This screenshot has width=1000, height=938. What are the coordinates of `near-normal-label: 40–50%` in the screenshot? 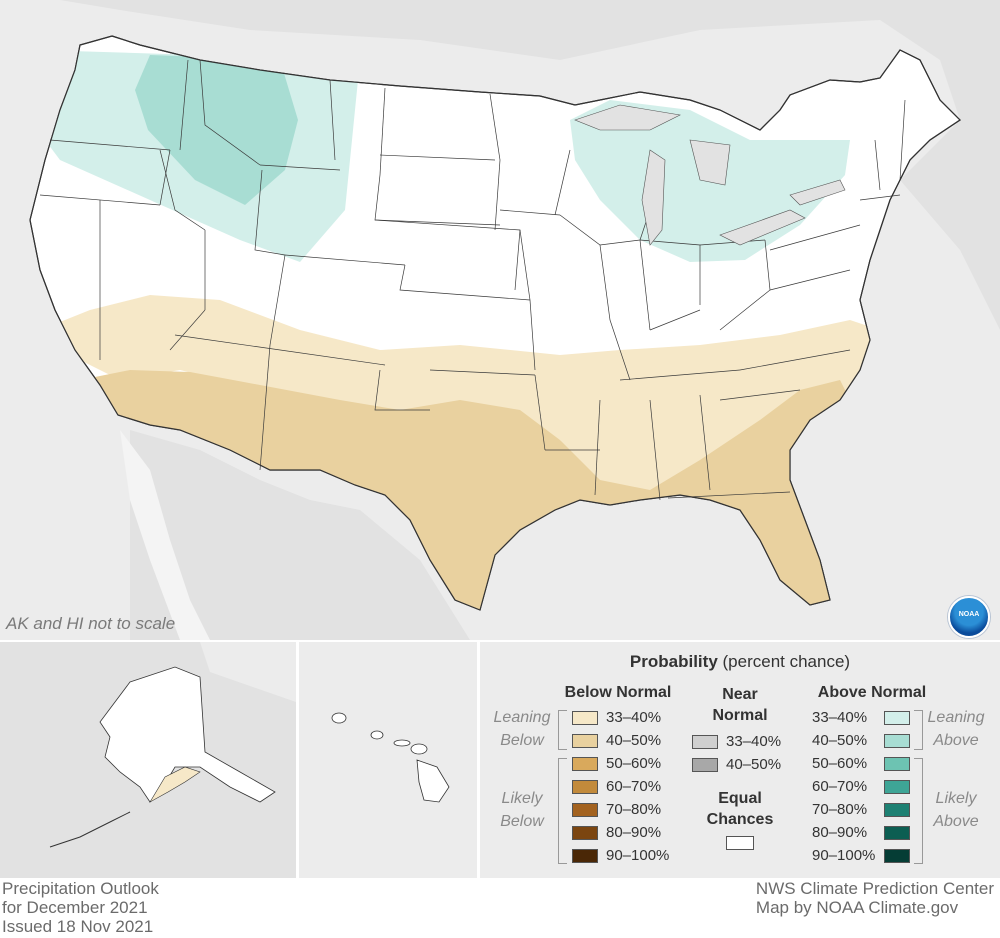 It's located at (754, 764).